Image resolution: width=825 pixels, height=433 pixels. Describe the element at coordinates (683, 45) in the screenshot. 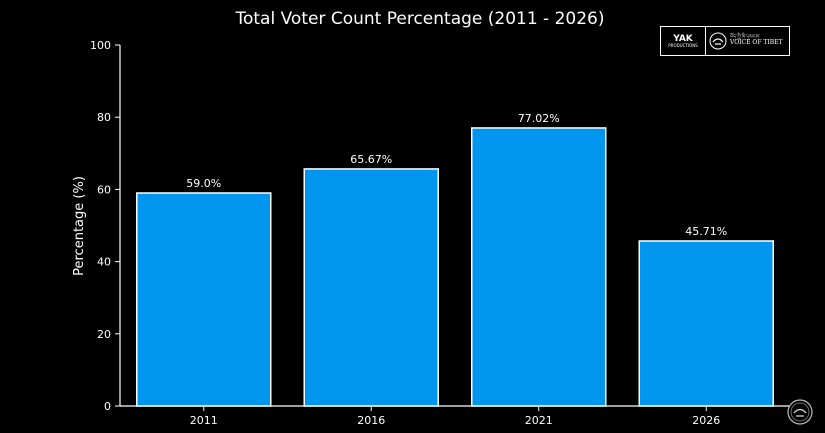

I see `yak-logo-subtext: PRODUCTIONS` at that location.